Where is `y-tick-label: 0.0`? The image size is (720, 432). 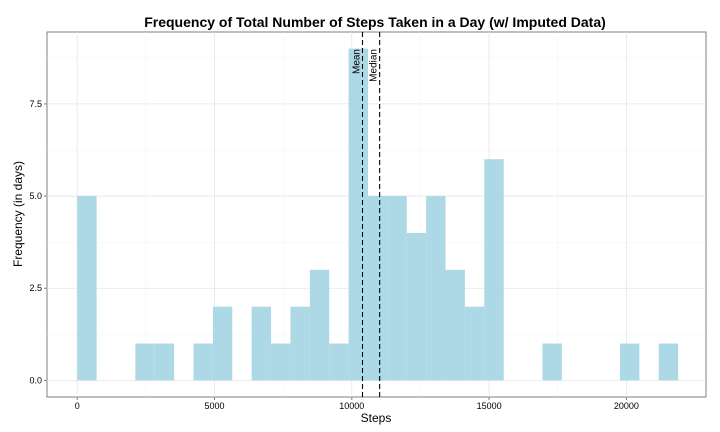 y-tick-label: 0.0 is located at coordinates (35, 380).